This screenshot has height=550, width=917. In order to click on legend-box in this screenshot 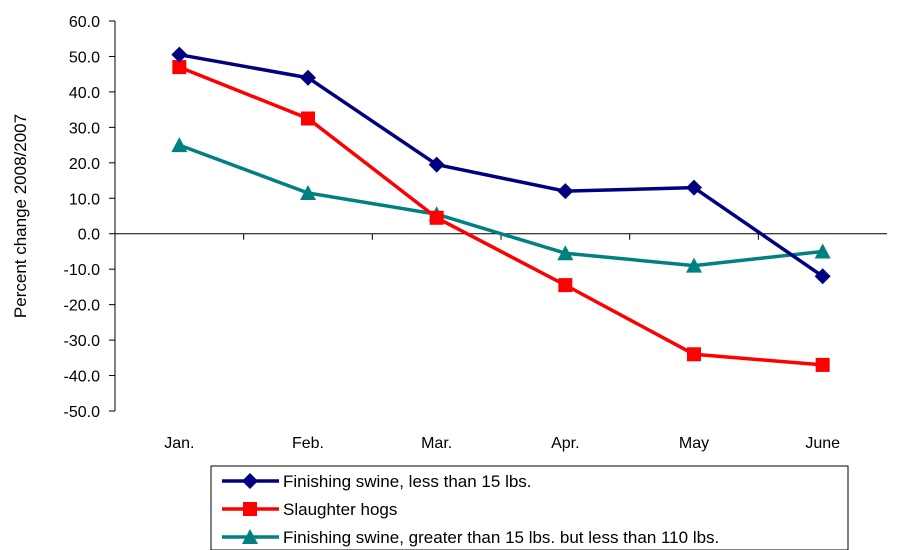, I will do `click(529, 507)`.